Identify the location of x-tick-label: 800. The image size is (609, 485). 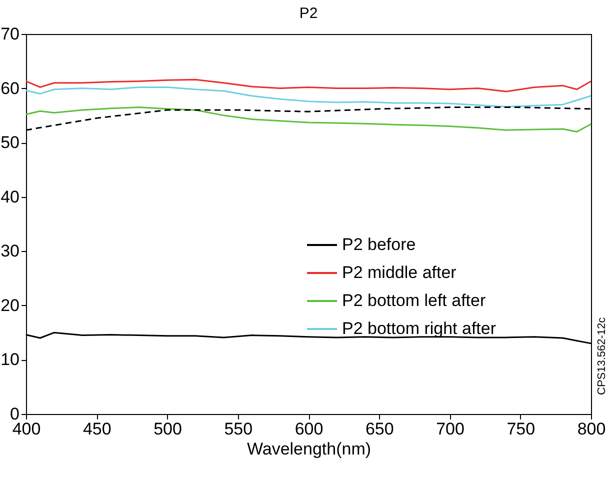
(591, 429).